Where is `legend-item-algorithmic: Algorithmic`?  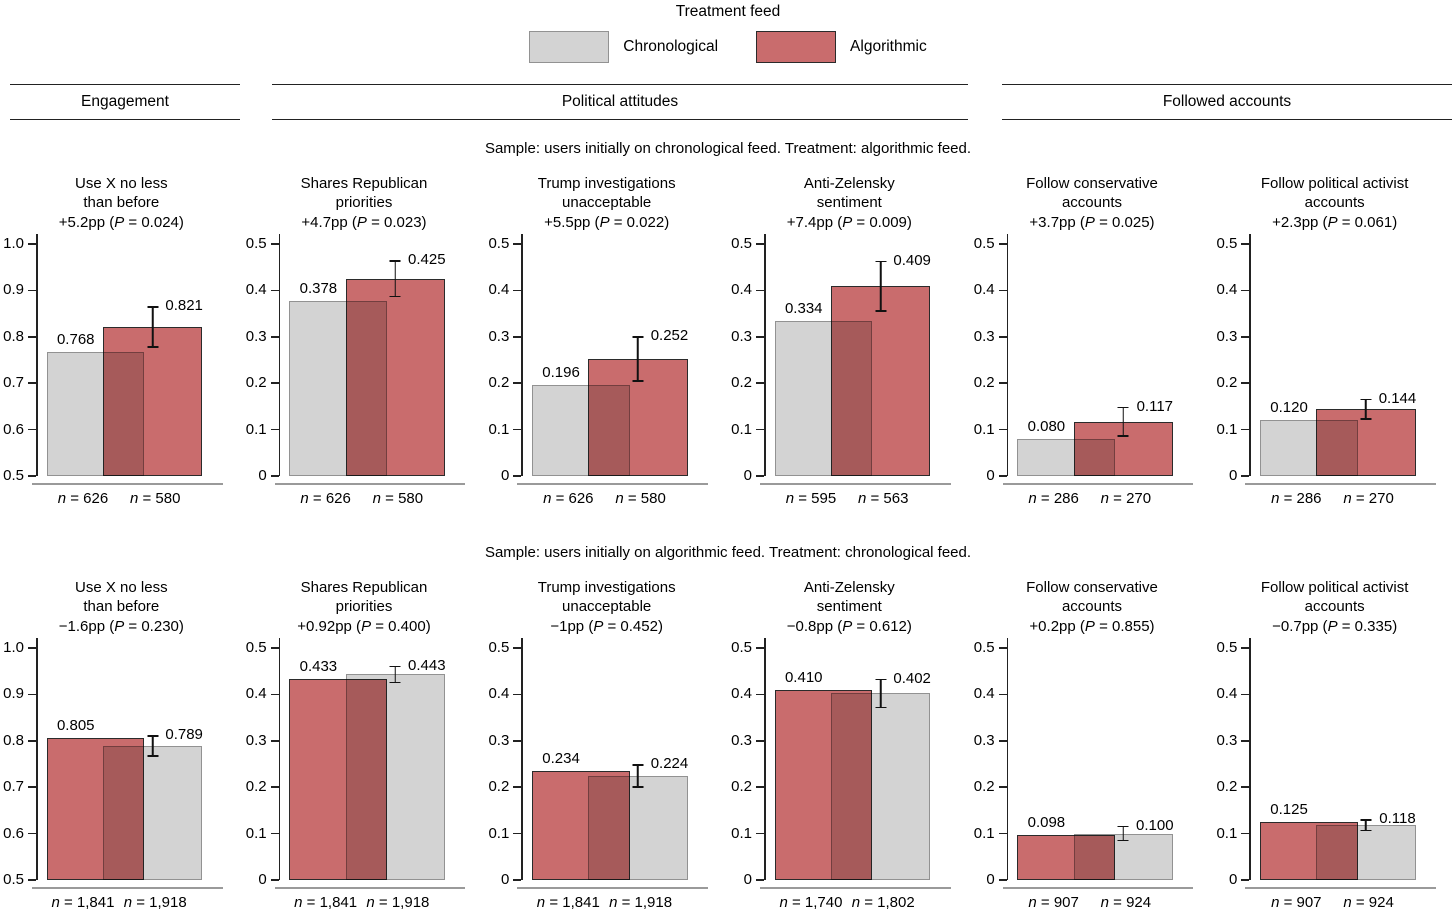
legend-item-algorithmic: Algorithmic is located at coordinates (841, 47).